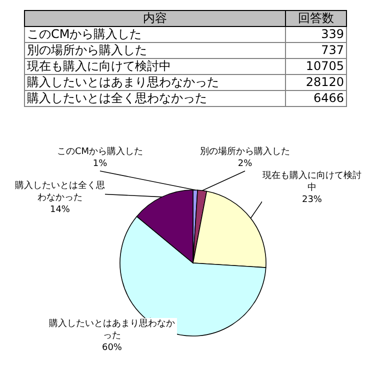 This screenshot has width=370, height=370. Describe the element at coordinates (155, 50) in the screenshot. I see `category-label: 別の場所から購入した` at that location.